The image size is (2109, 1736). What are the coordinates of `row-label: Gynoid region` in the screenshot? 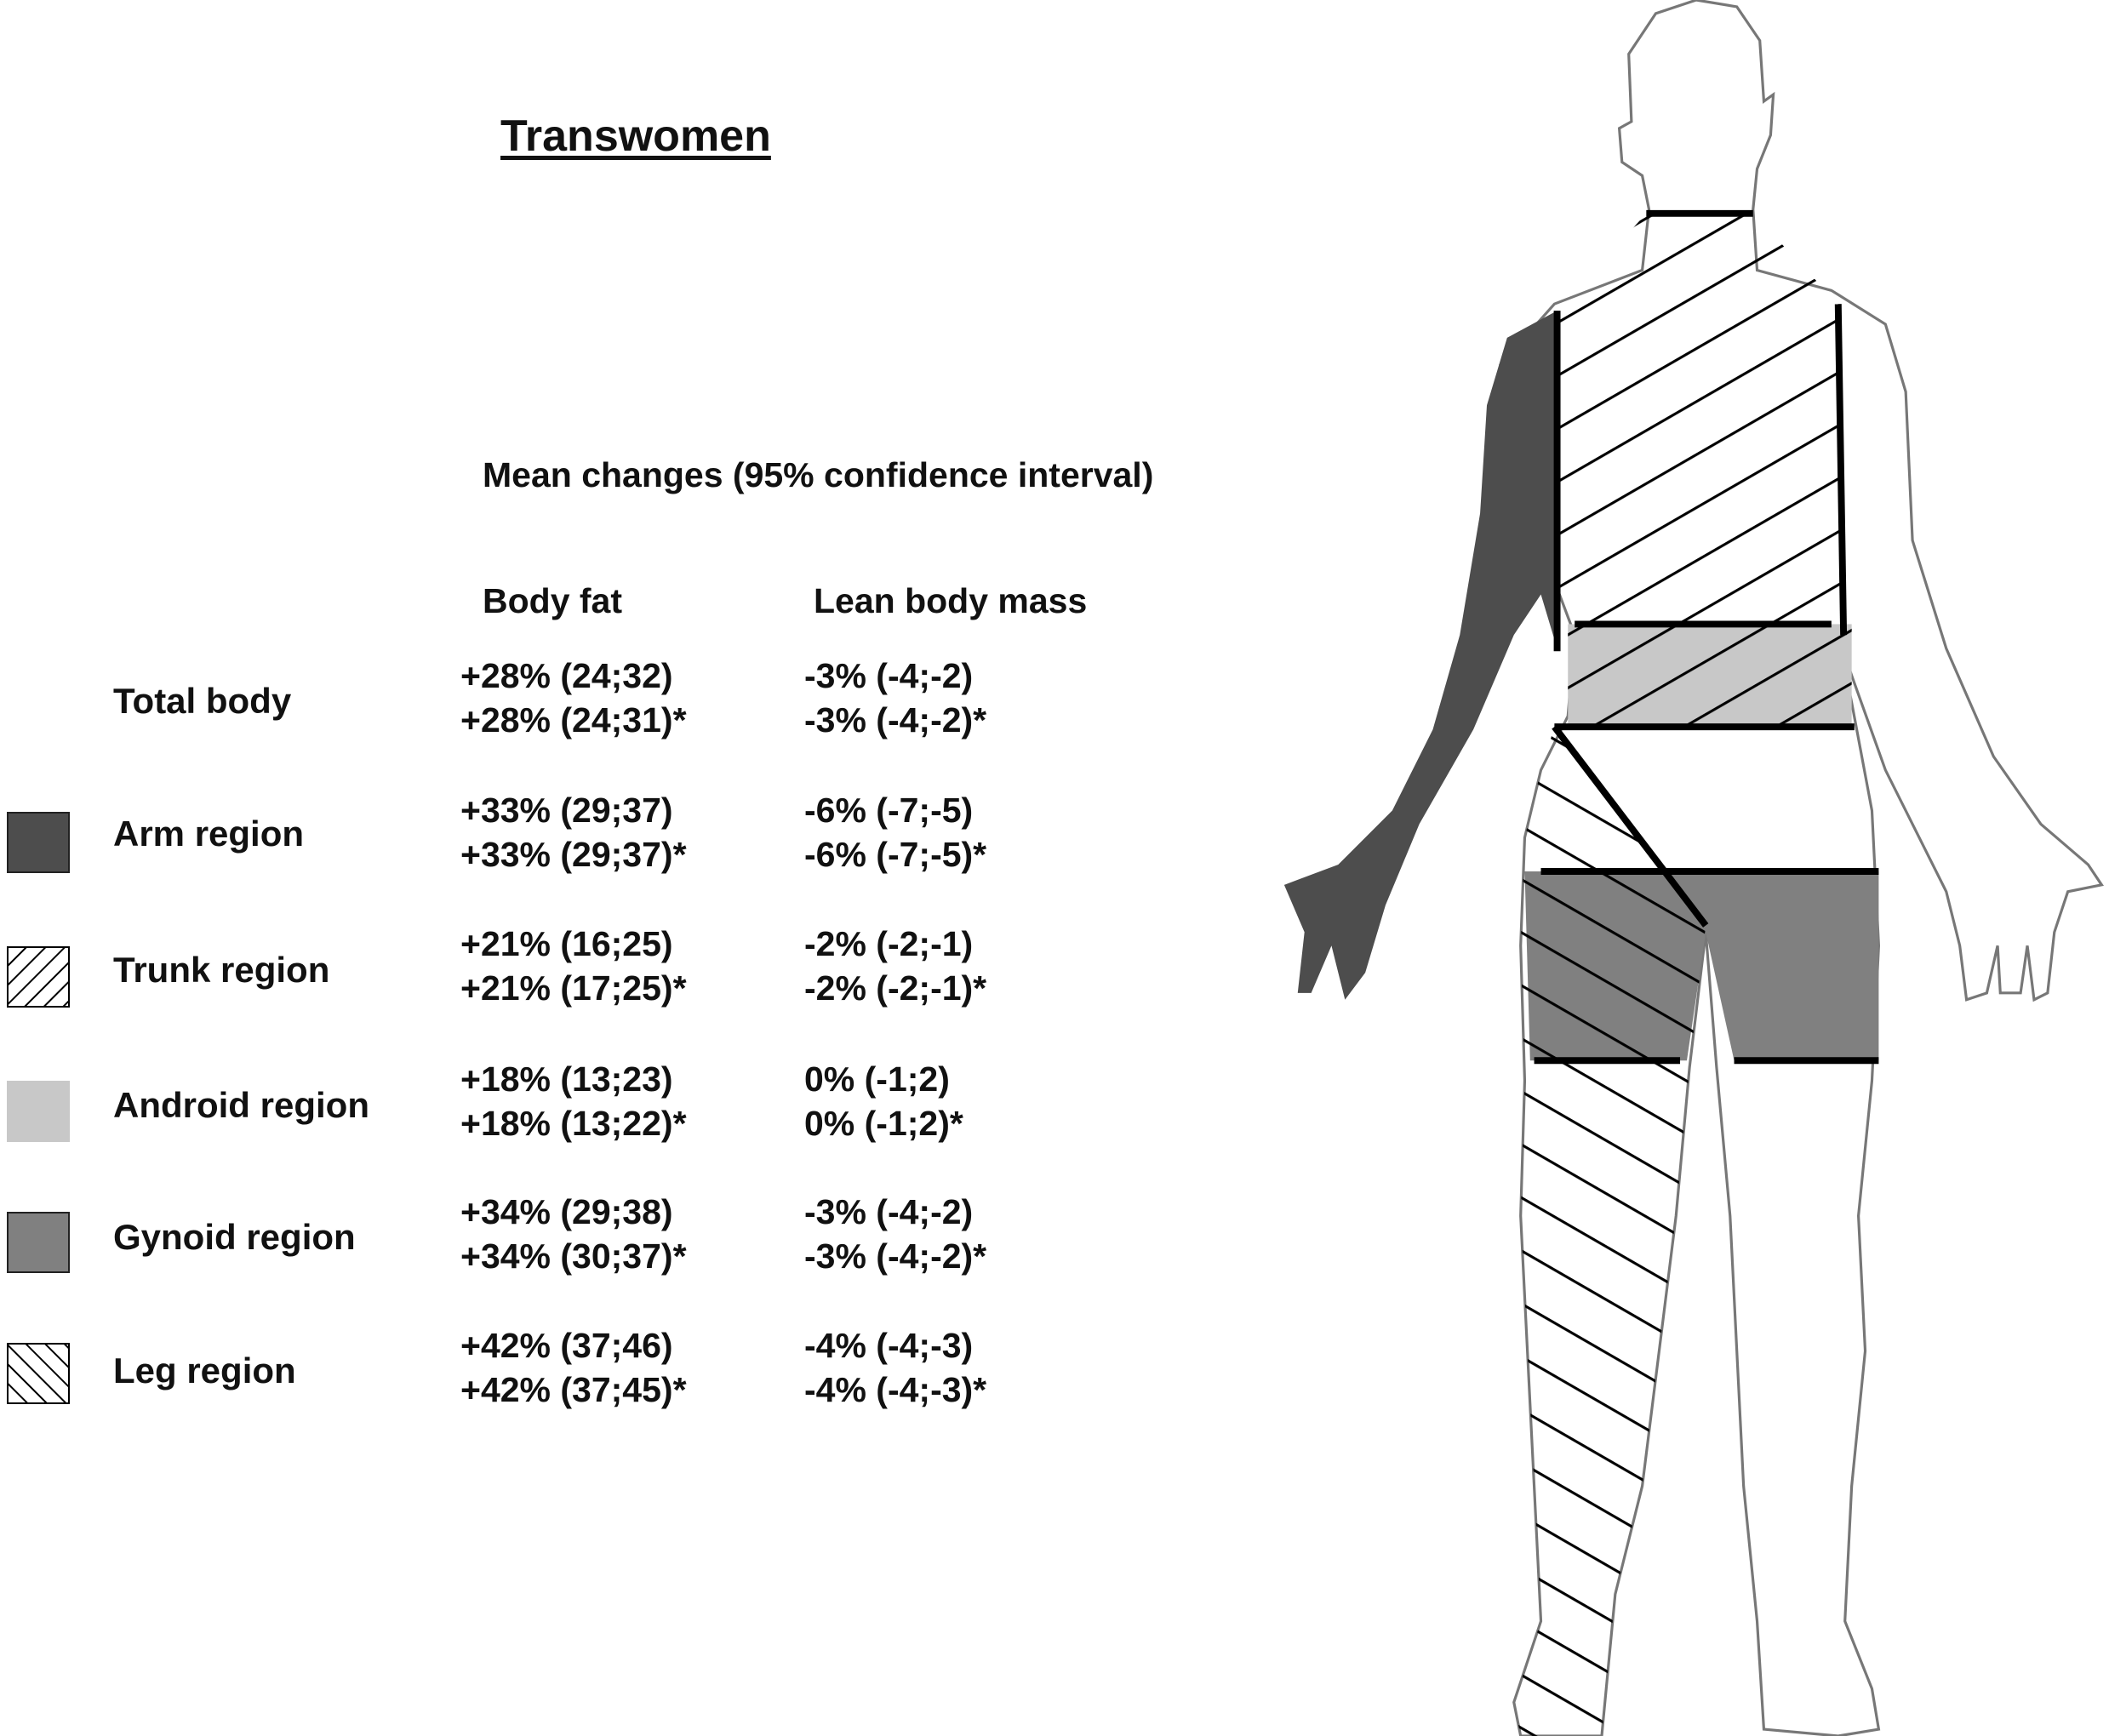 It's located at (234, 1237).